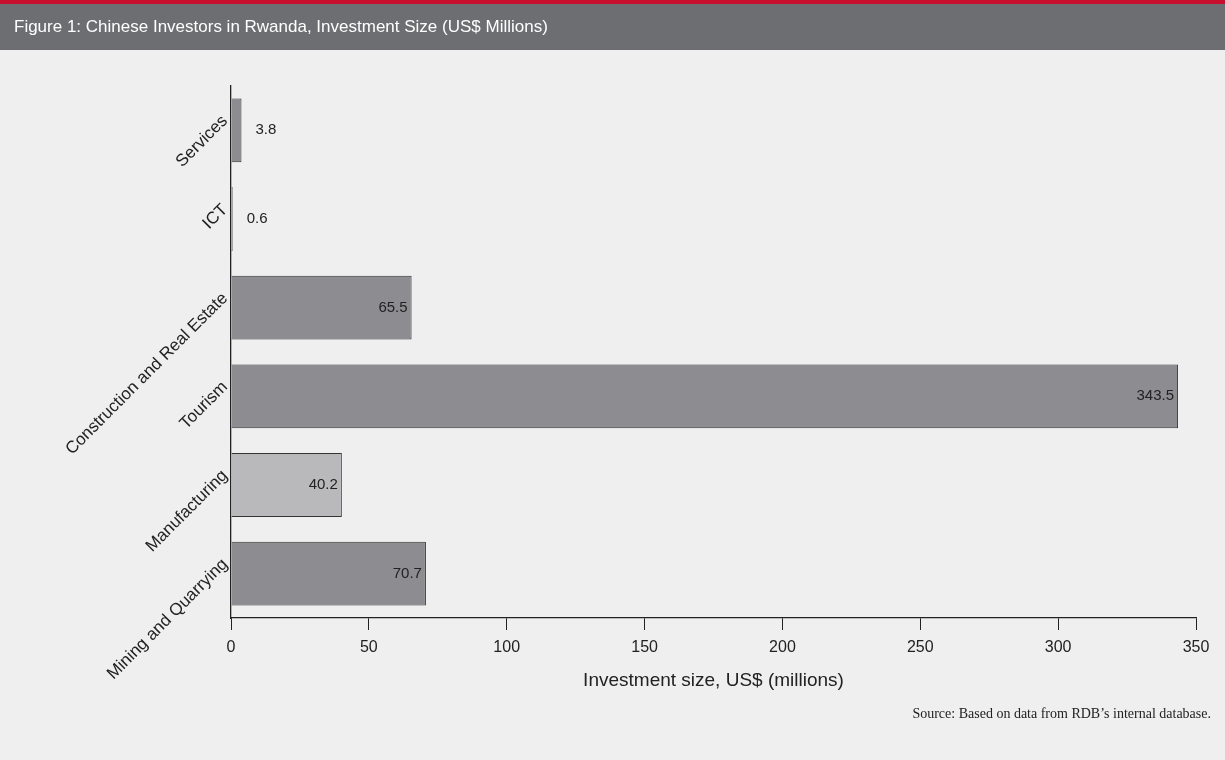  Describe the element at coordinates (1196, 647) in the screenshot. I see `x-tick-label: 350` at that location.